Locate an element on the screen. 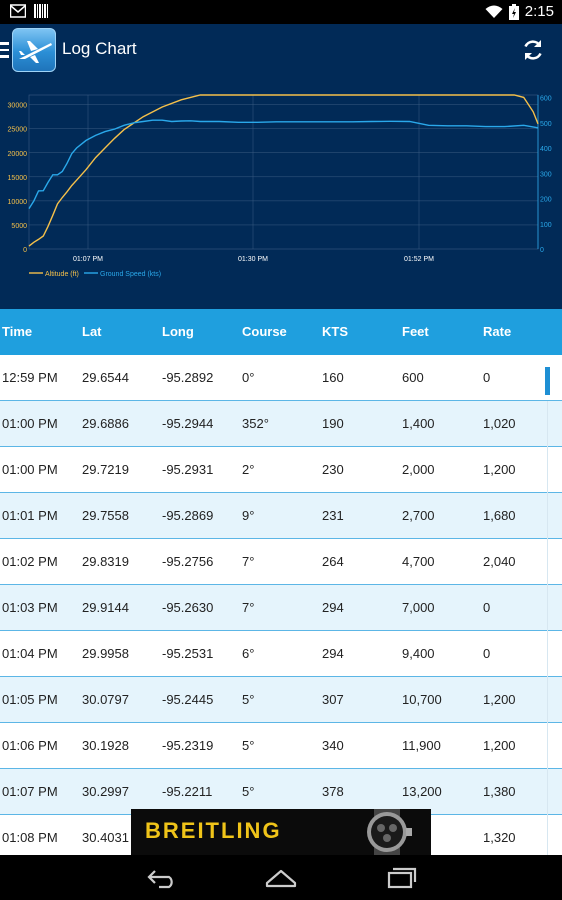 Image resolution: width=562 pixels, height=900 pixels. y-right-tick-label: 100 is located at coordinates (546, 225).